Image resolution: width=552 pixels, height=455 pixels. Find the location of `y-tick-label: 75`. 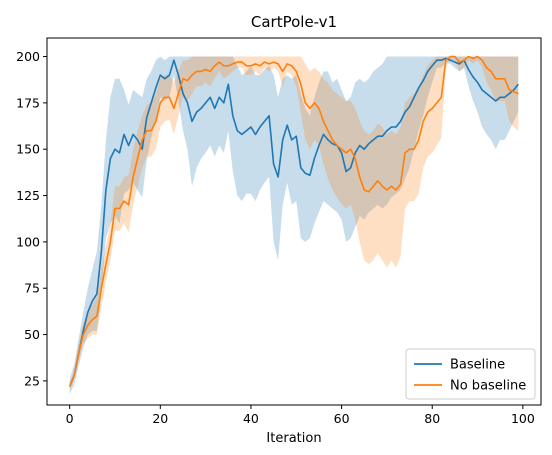

y-tick-label: 75 is located at coordinates (32, 288).